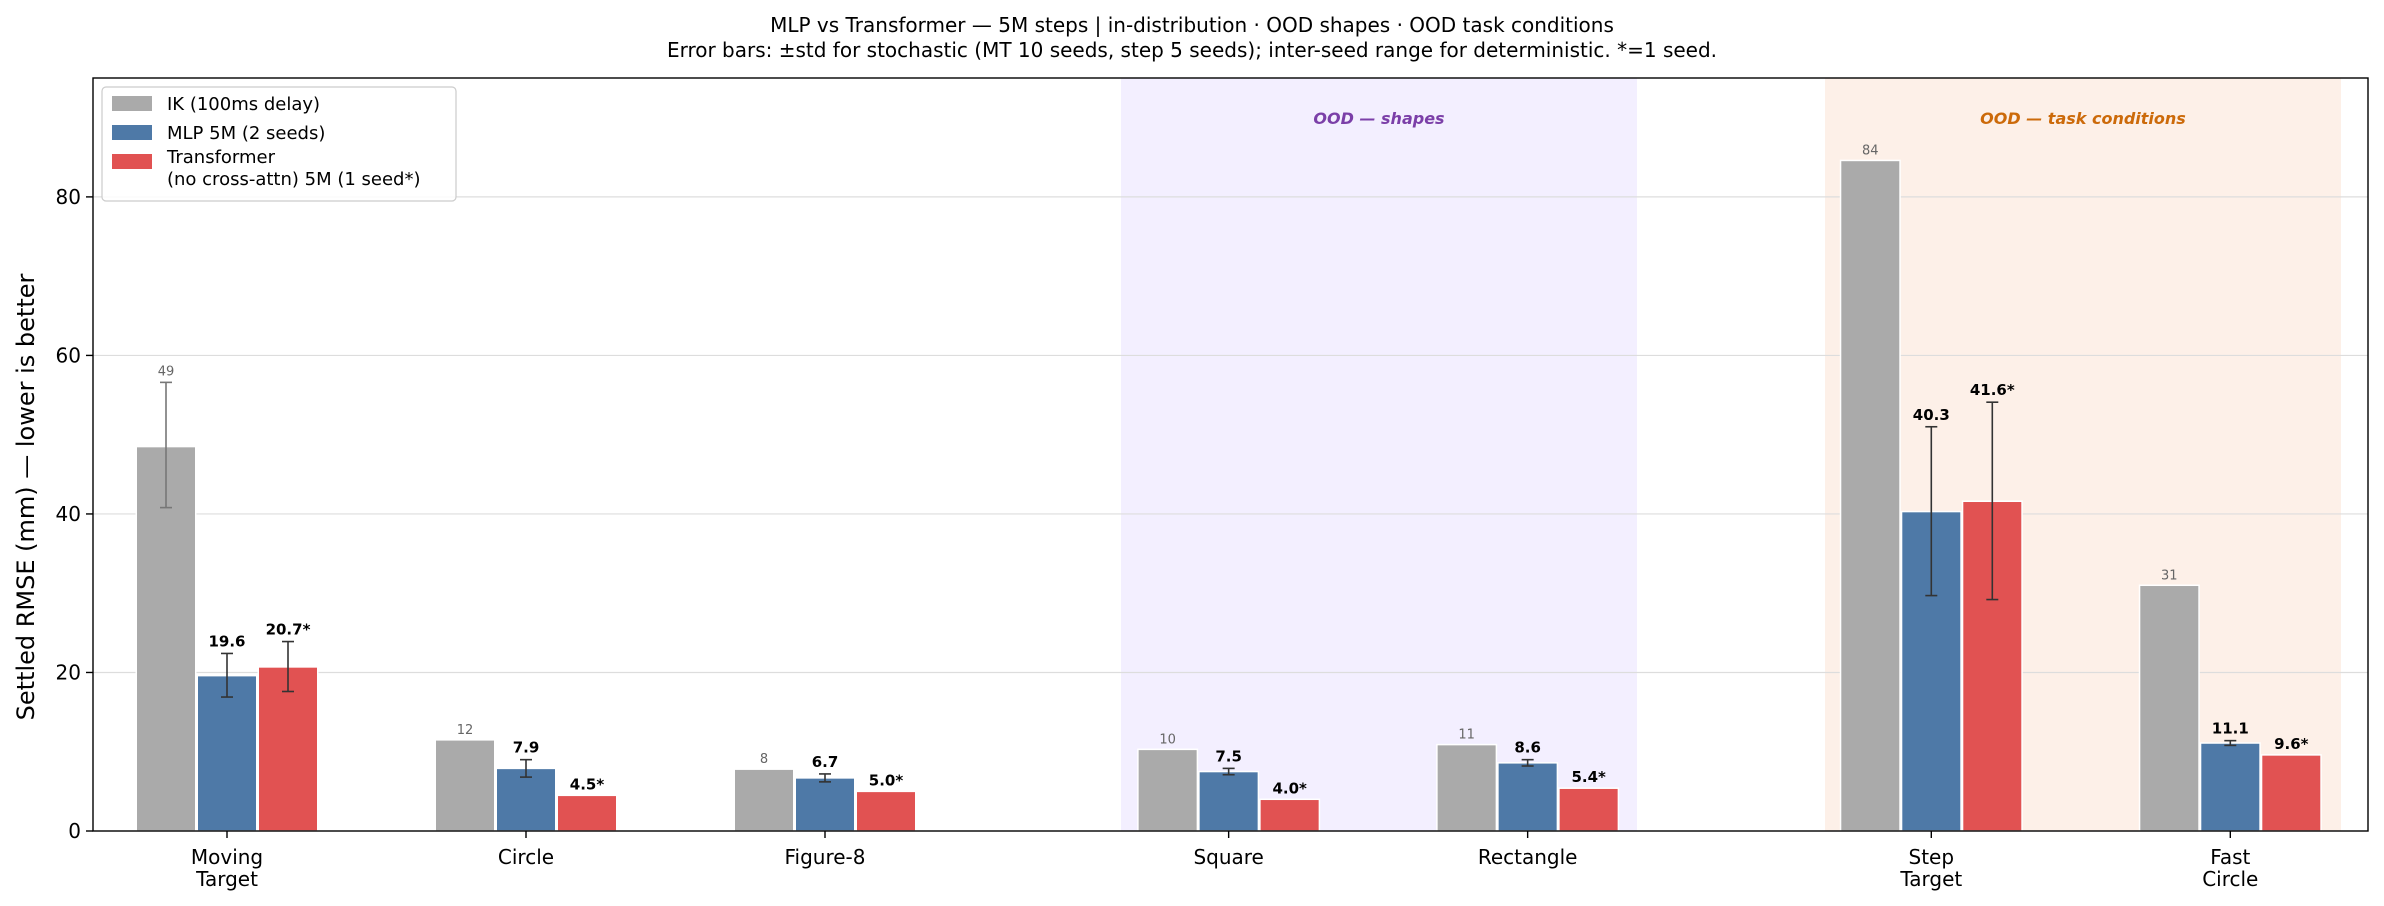 Image resolution: width=2384 pixels, height=906 pixels. I want to click on legend-box, so click(279, 144).